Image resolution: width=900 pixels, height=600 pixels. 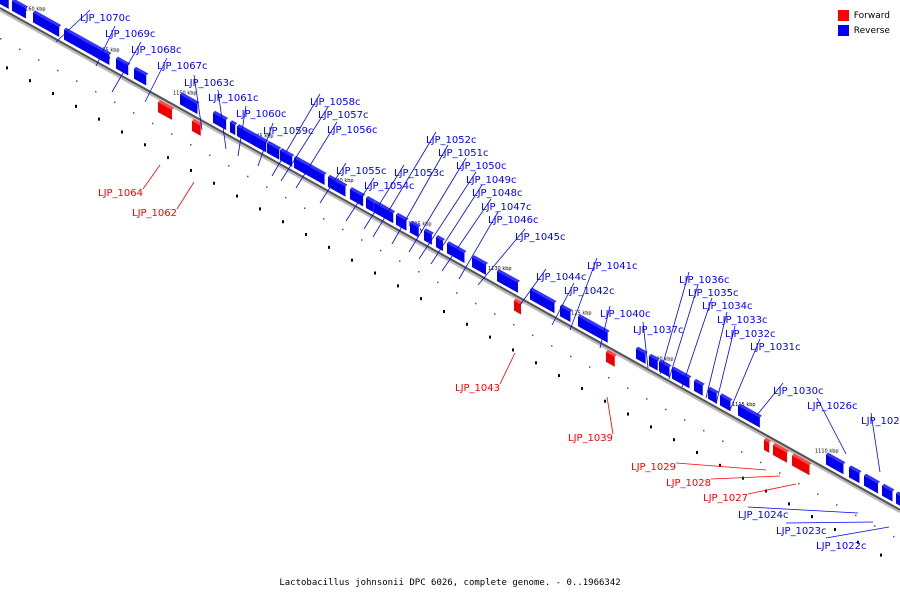 I want to click on gene-label-ljp_1030c: LJP_1030c, so click(x=798, y=391).